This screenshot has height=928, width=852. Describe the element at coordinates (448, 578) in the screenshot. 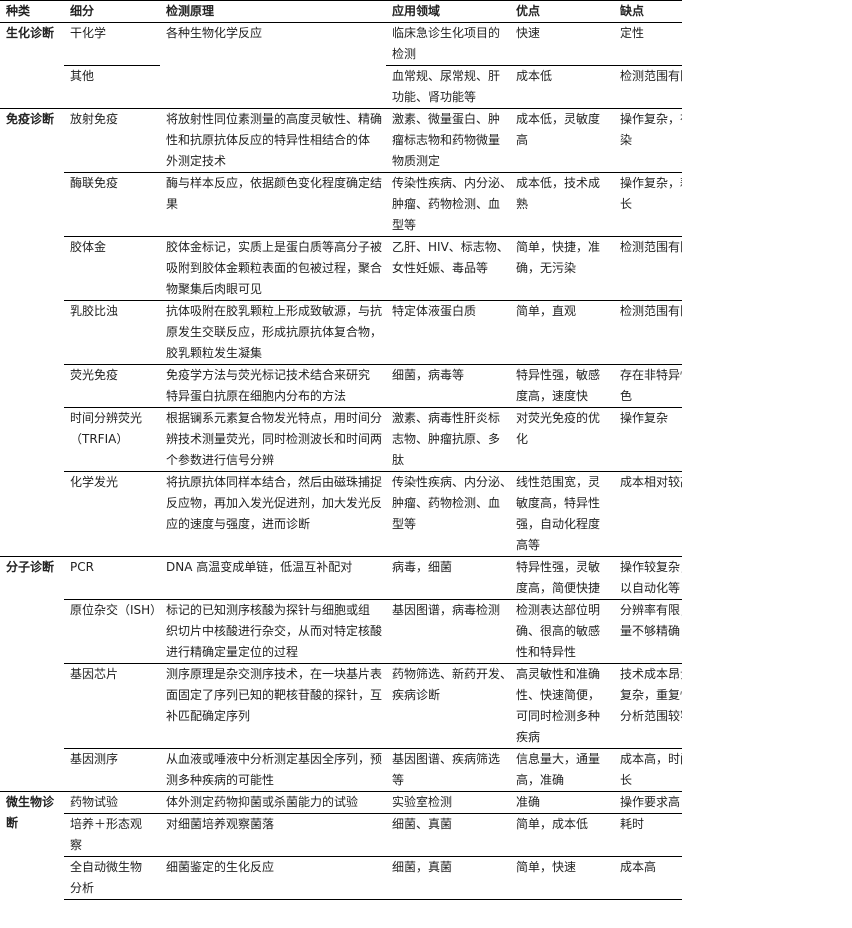

I see `application-cell: 病毒，细菌` at that location.